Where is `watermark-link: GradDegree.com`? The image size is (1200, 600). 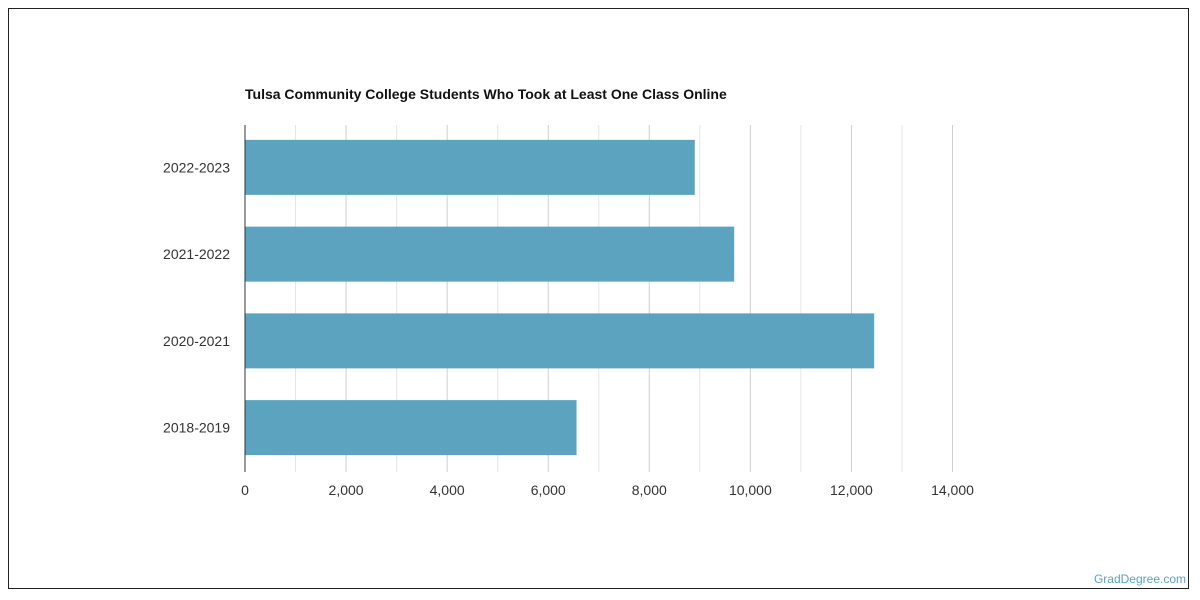
watermark-link: GradDegree.com is located at coordinates (1139, 579).